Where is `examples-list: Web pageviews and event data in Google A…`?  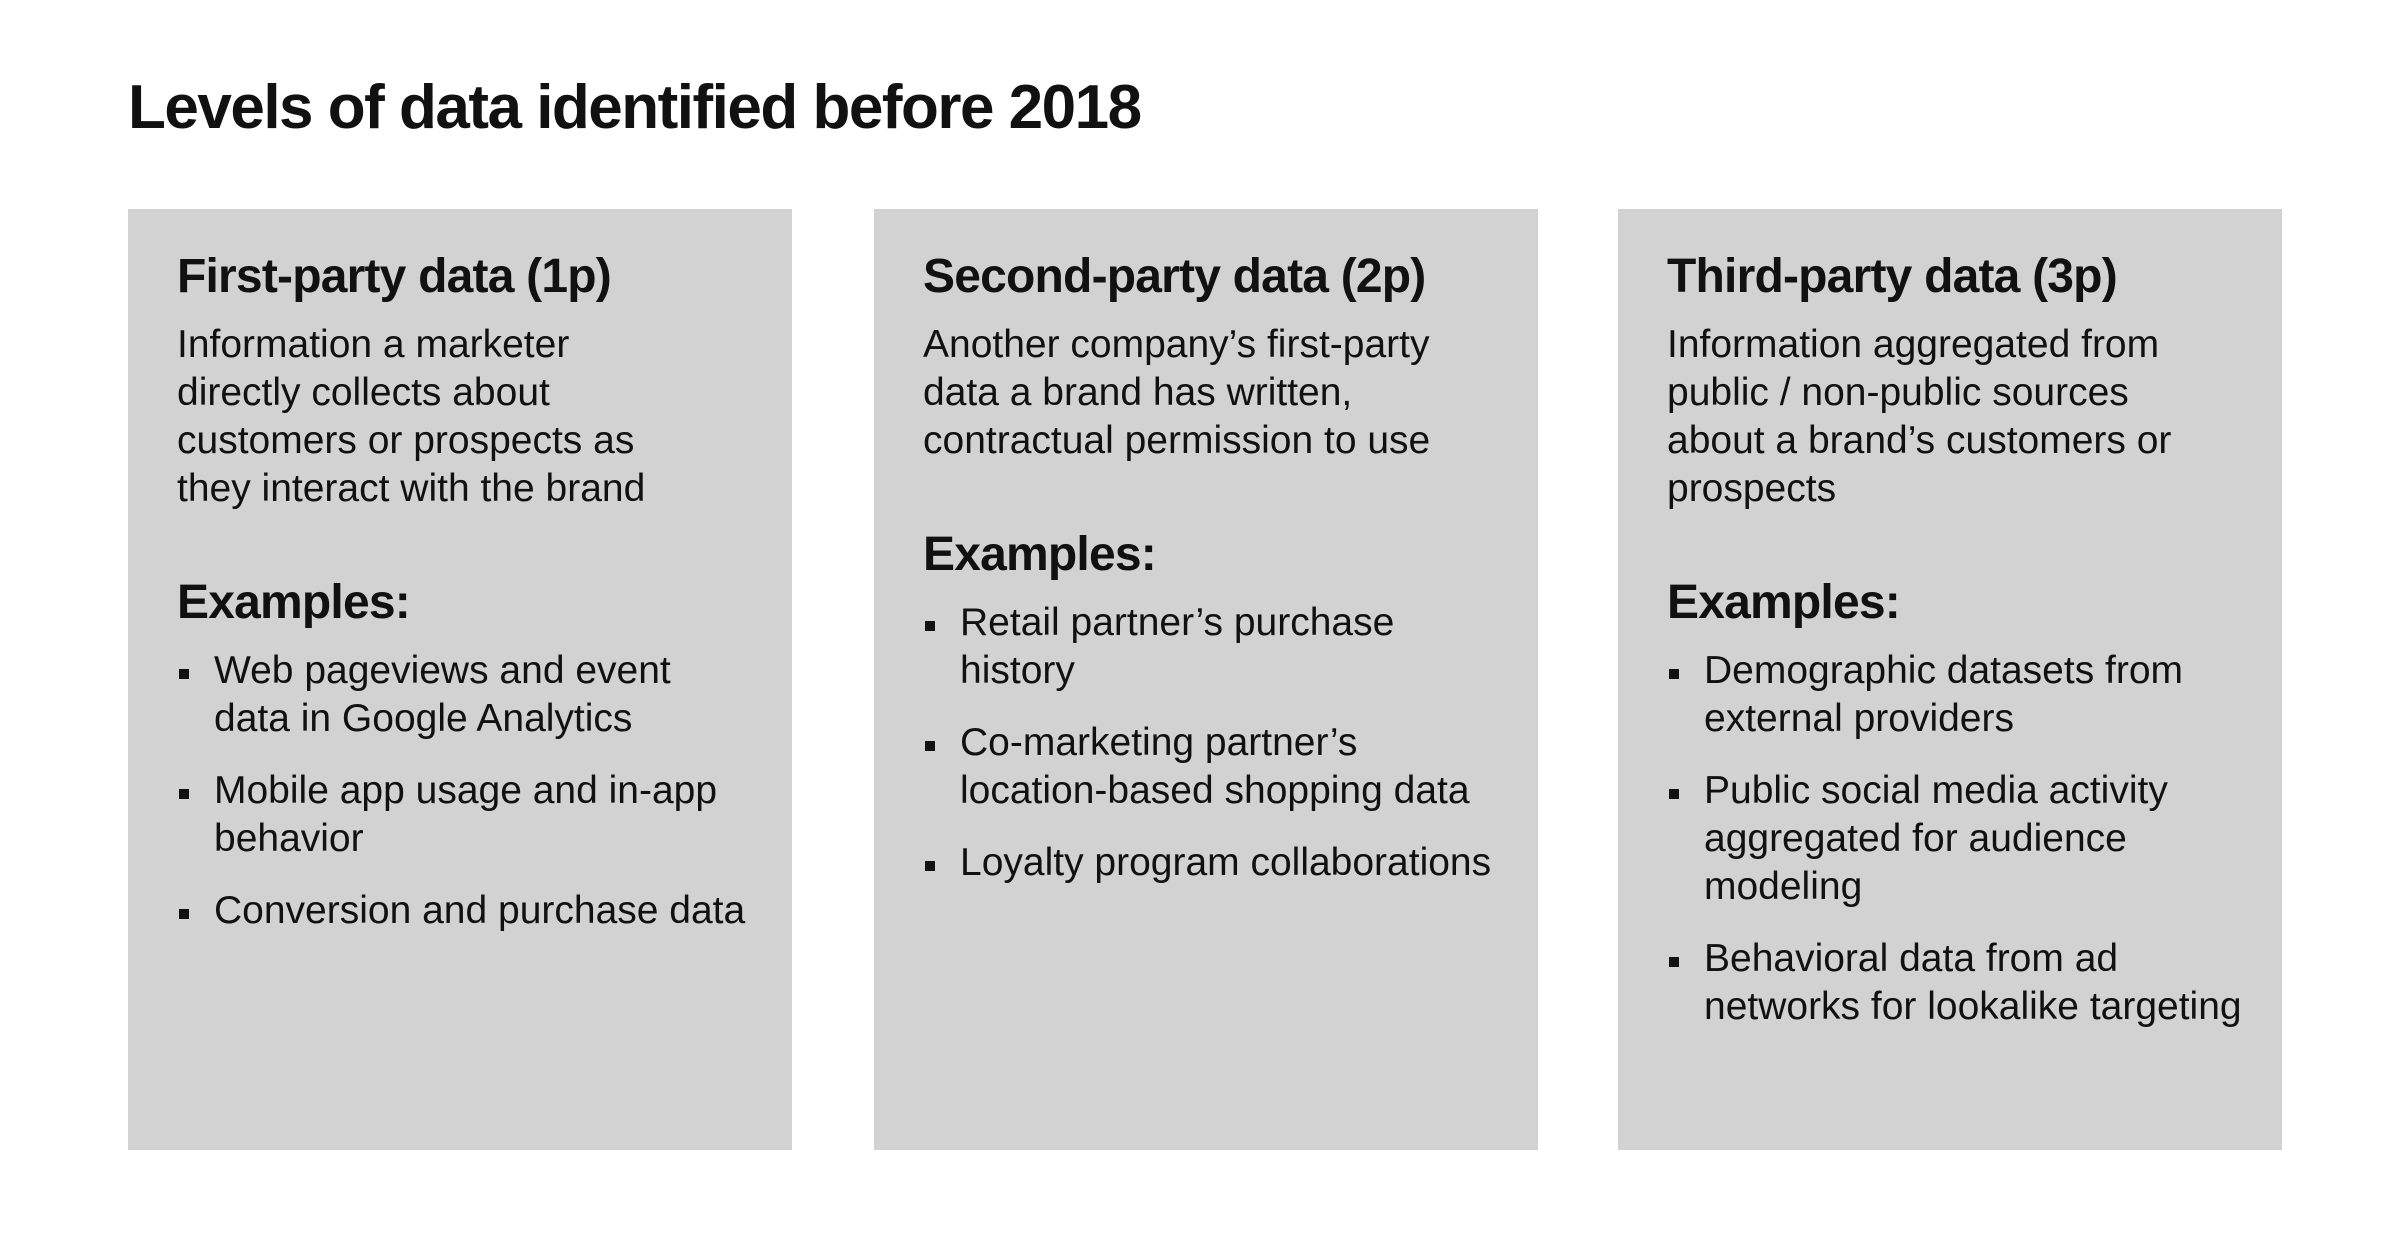
examples-list: Web pageviews and event data in Google A… is located at coordinates (464, 791).